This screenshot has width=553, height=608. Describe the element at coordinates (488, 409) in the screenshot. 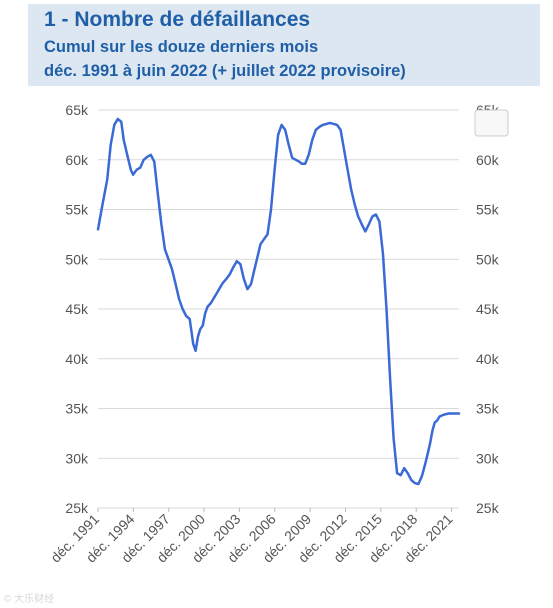

I see `y-tick-label-right: 35k` at that location.